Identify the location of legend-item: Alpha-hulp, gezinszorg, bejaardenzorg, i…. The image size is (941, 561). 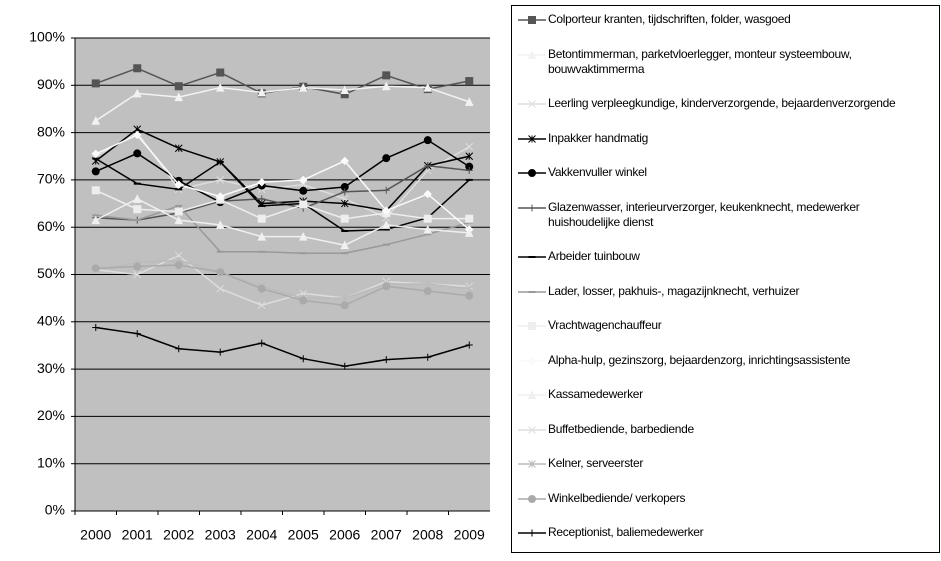
(725, 360).